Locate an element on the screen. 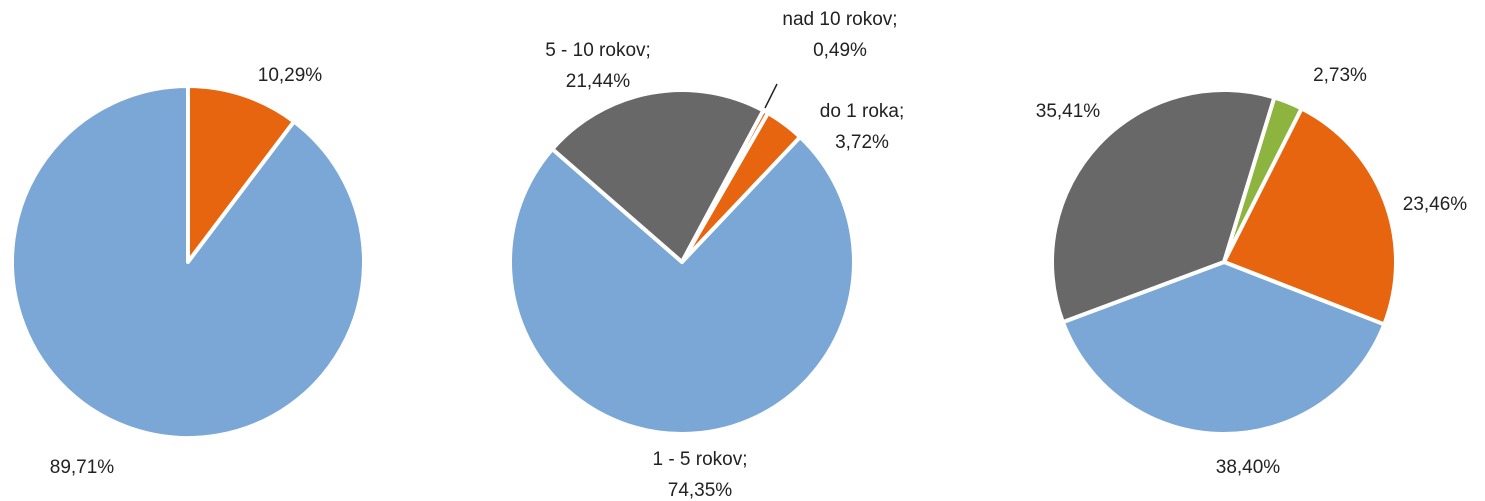  value-label: 3,72% is located at coordinates (862, 142).